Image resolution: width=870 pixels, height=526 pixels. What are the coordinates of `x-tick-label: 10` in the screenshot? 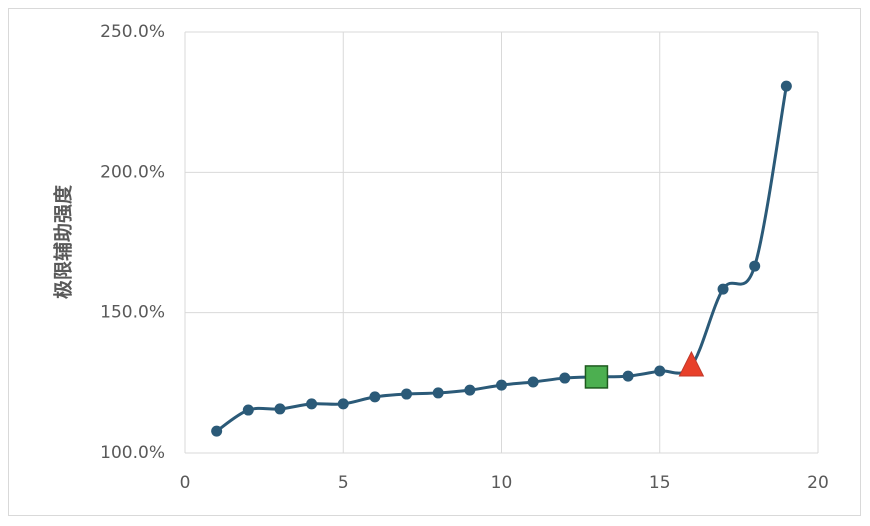 It's located at (502, 483).